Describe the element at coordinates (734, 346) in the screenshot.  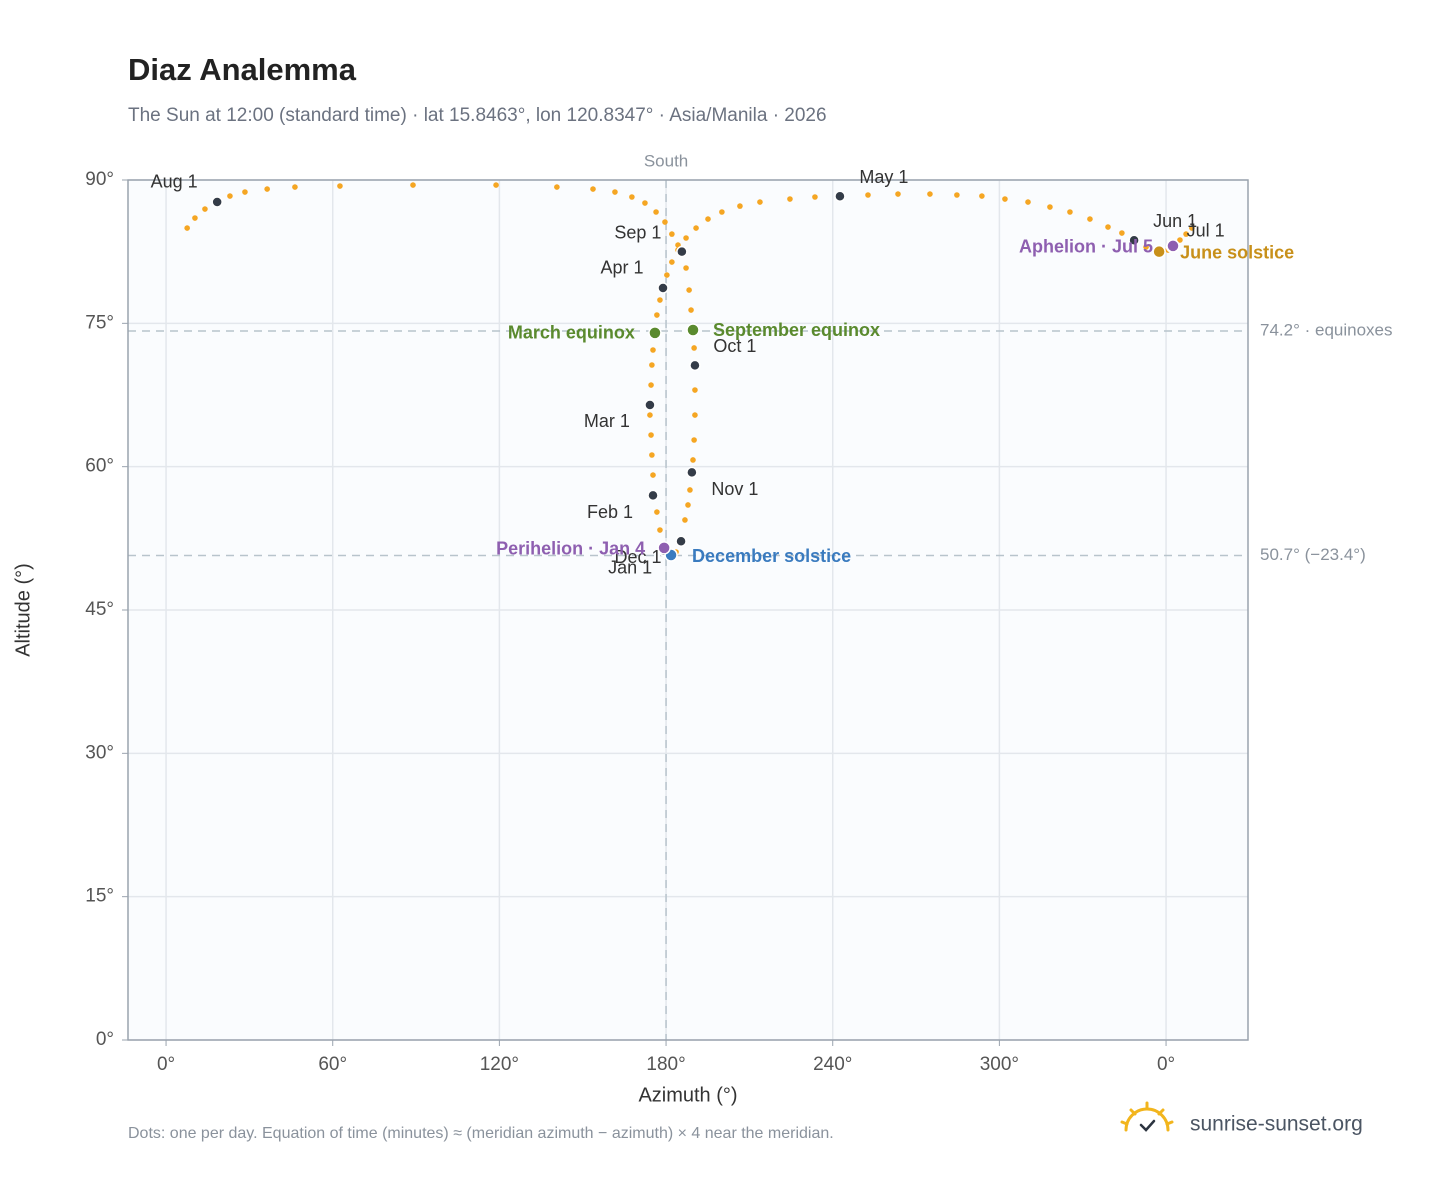
I see `month-label: Oct 1` at that location.